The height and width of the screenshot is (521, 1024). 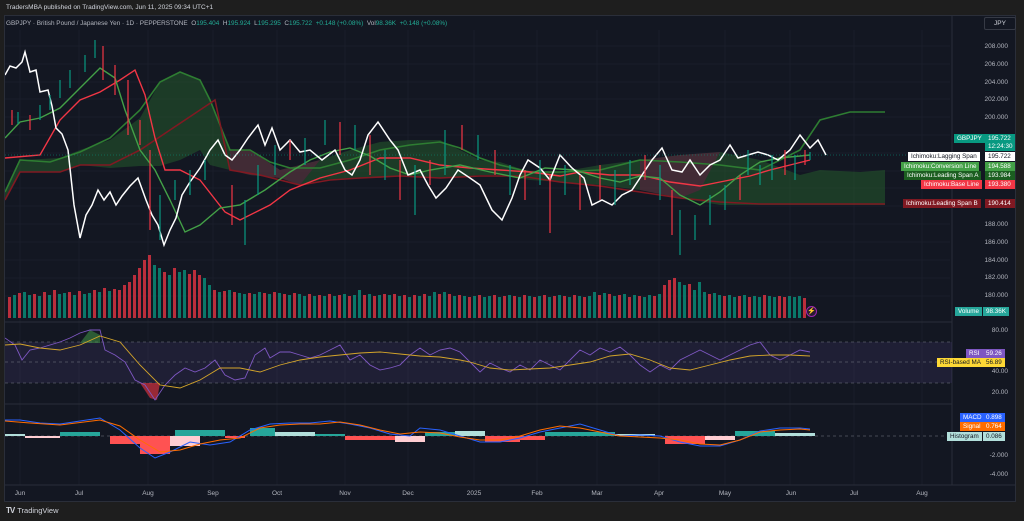 I want to click on low-value: 195.295, so click(x=269, y=23).